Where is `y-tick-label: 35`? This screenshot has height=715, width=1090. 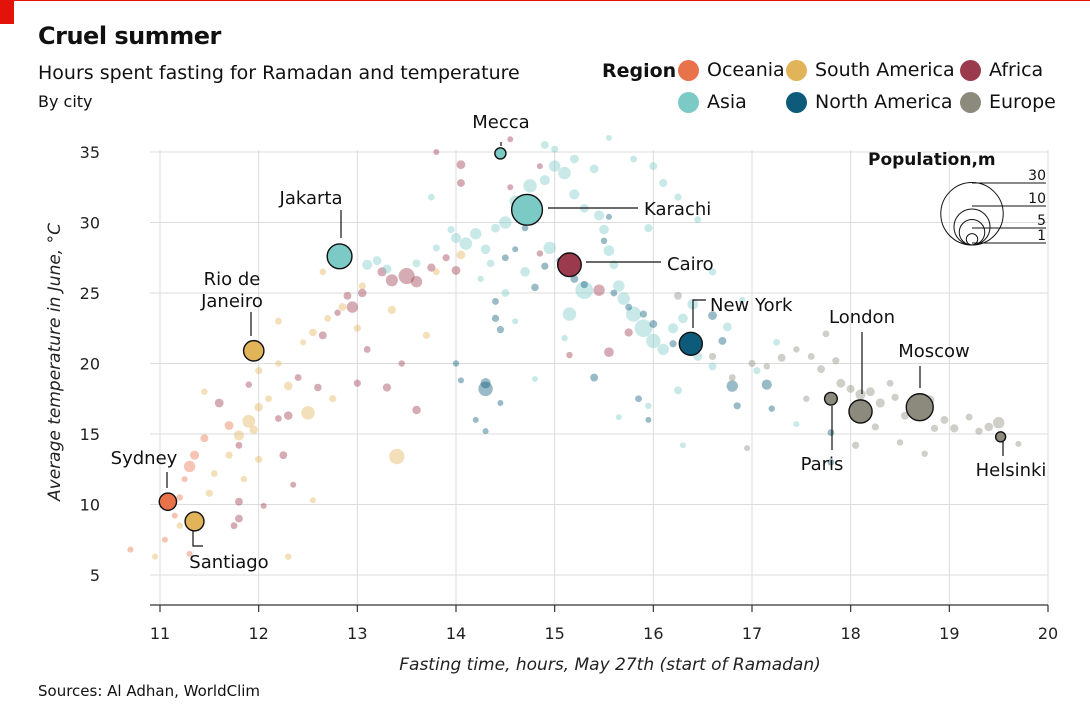
y-tick-label: 35 is located at coordinates (90, 152).